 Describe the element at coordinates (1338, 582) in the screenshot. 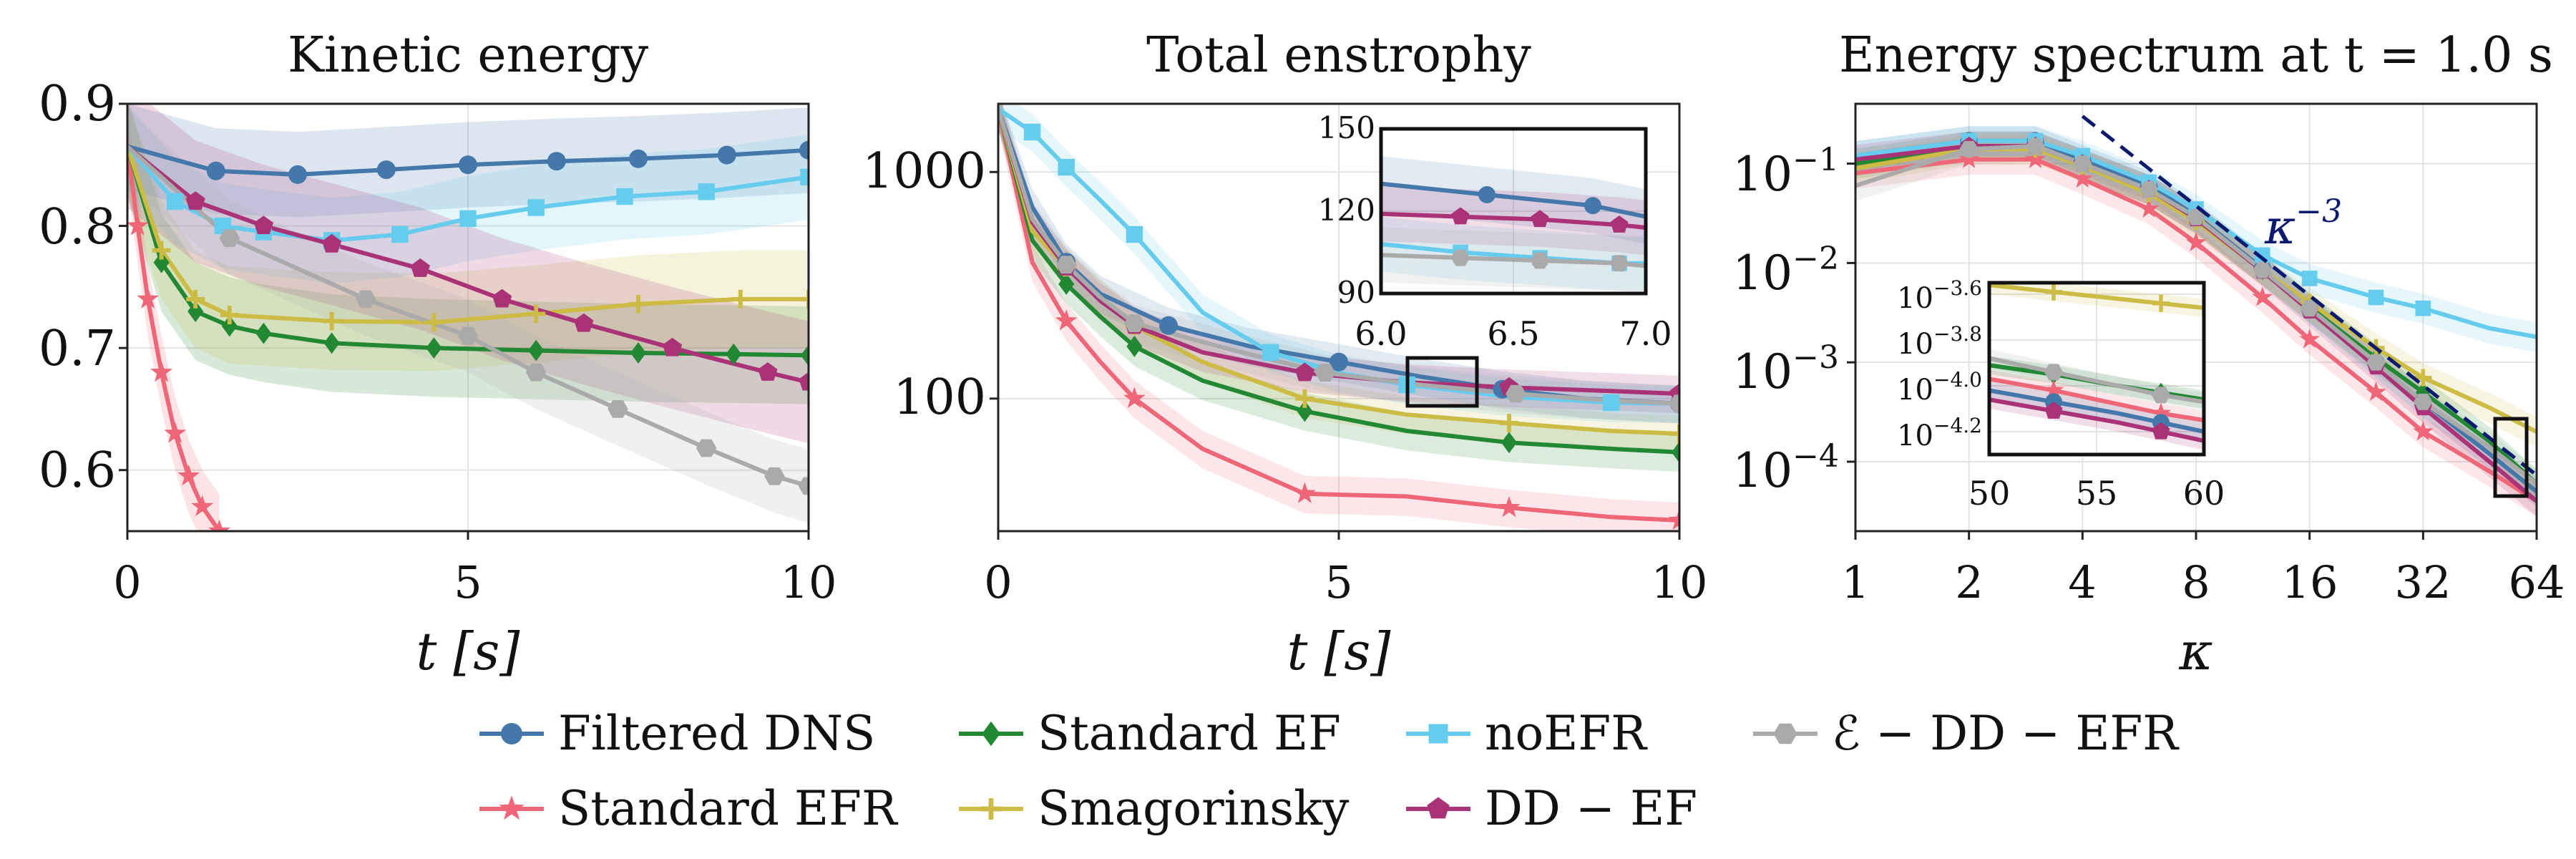

I see `x-tick-label: 5` at that location.